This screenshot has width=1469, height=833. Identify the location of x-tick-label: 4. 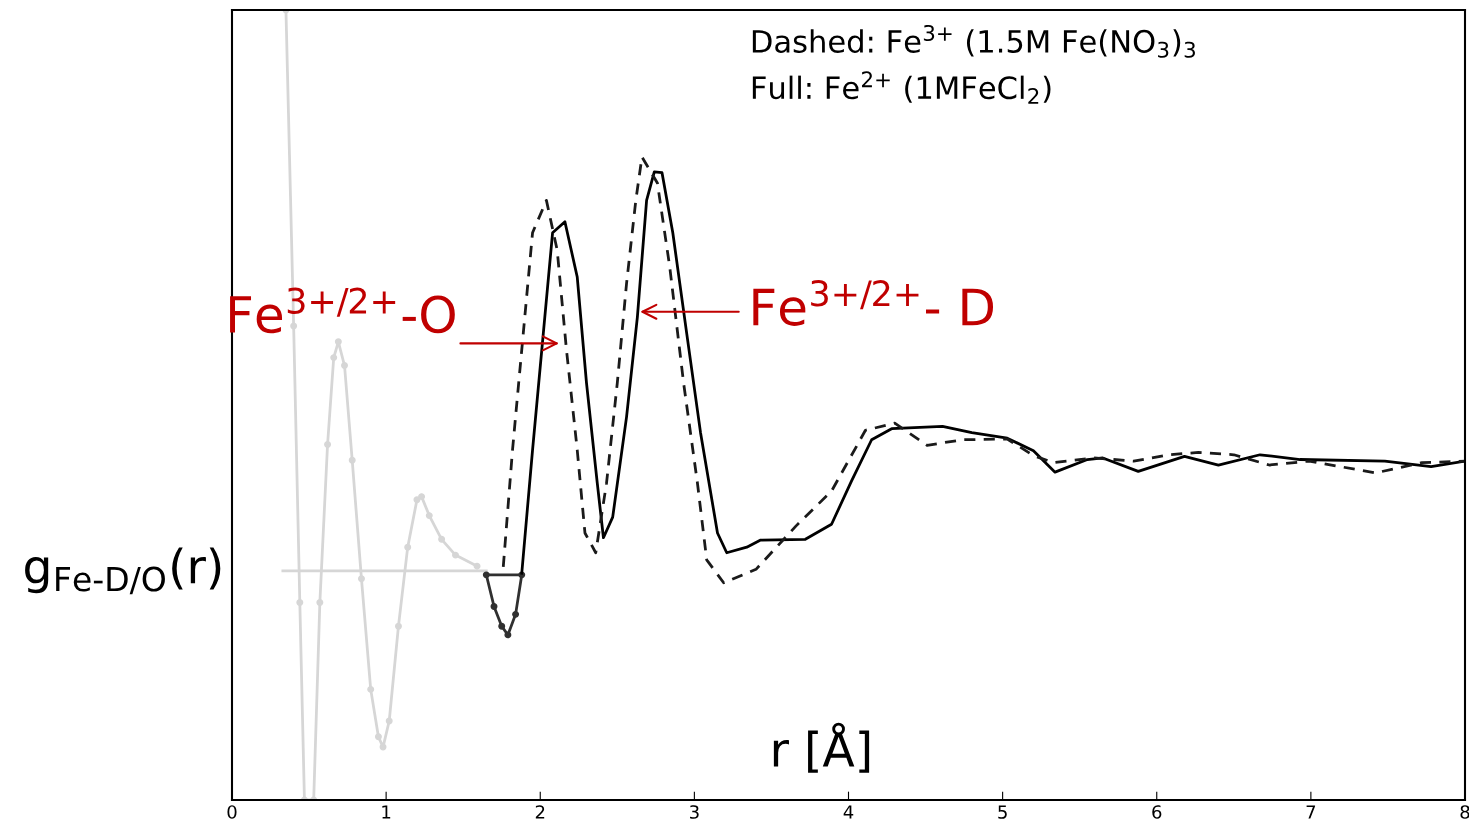
(848, 812).